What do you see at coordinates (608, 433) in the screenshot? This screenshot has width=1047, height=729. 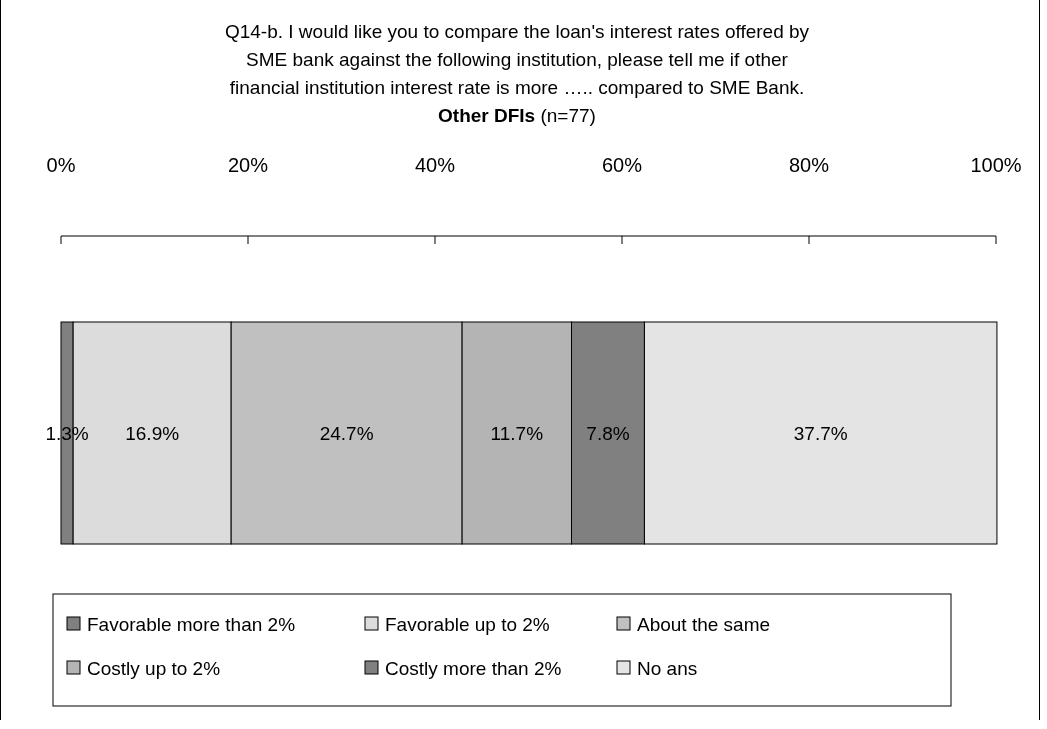 I see `data-label: 7.8%` at bounding box center [608, 433].